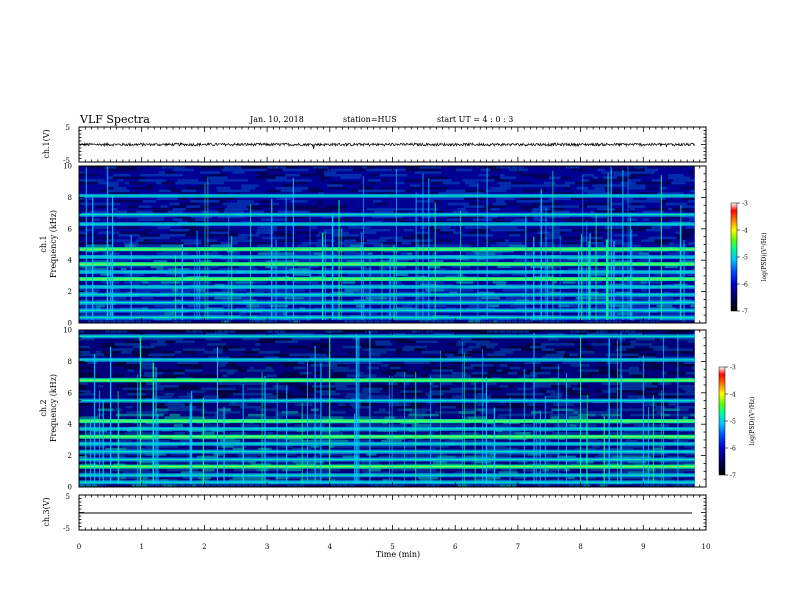  I want to click on ch1-colorbar-label: log(PSD)(V²/Hz), so click(764, 257).